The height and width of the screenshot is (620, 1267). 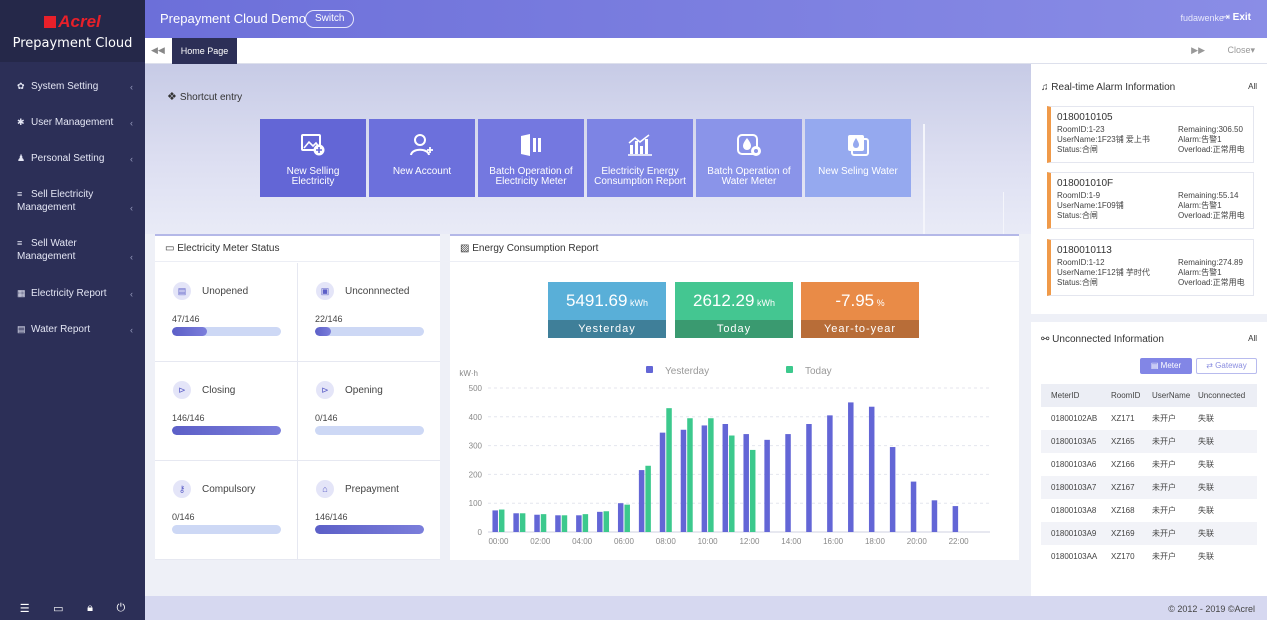 What do you see at coordinates (72, 608) in the screenshot?
I see `sidebar-bottom-toolbar: ☰ ▭ 🔒︎ ⏻` at bounding box center [72, 608].